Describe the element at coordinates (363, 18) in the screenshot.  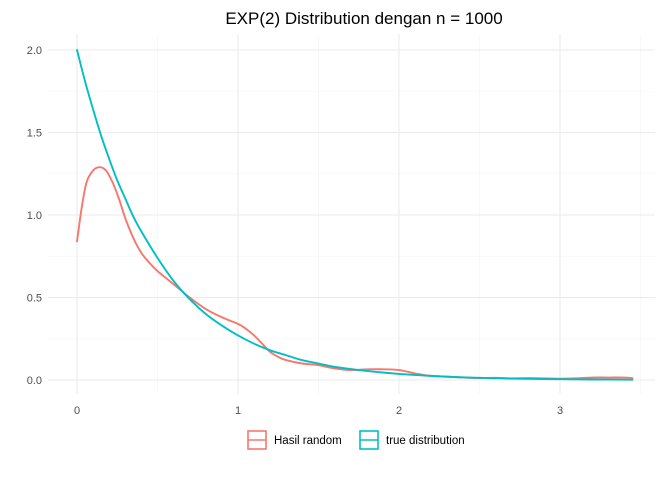
I see `chart-title: EXP(2) Distribution dengan n = 1000` at that location.